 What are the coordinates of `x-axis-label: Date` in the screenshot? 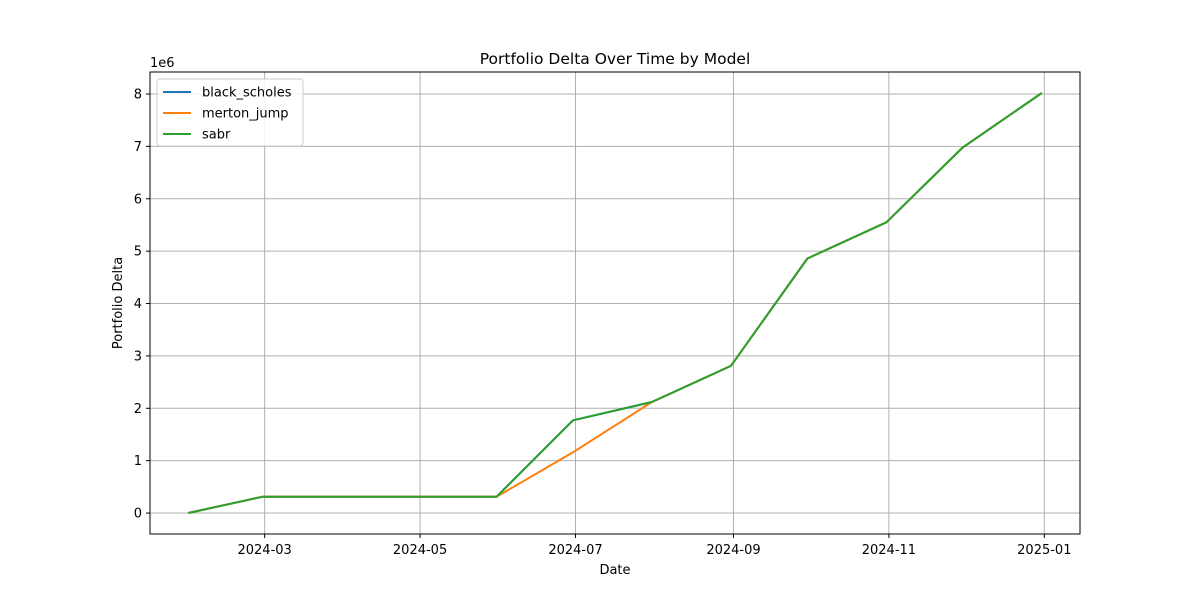 It's located at (614, 570).